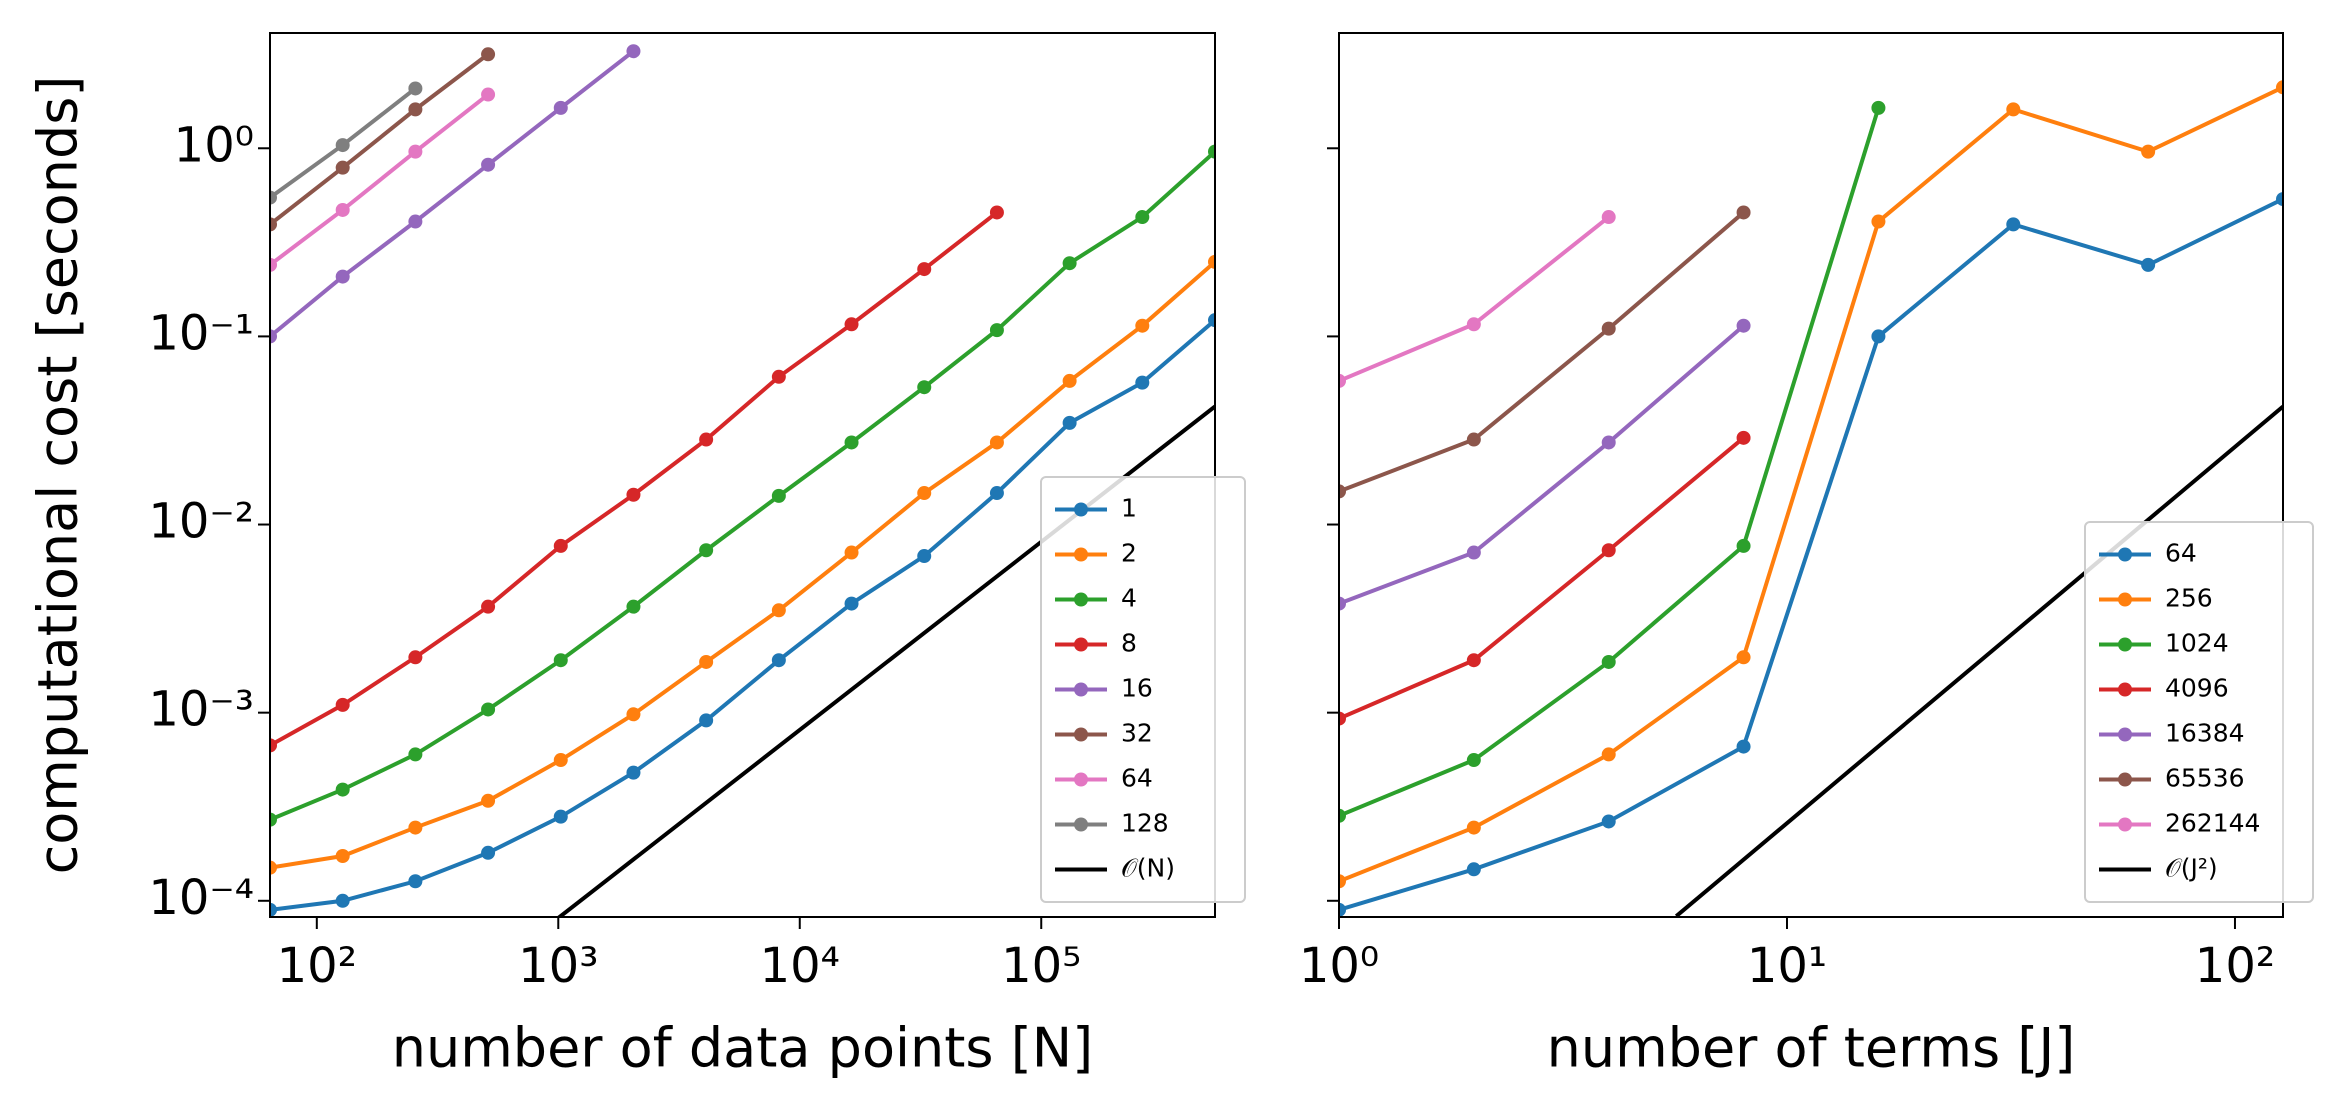  What do you see at coordinates (2197, 643) in the screenshot?
I see `legend-label: 1024` at bounding box center [2197, 643].